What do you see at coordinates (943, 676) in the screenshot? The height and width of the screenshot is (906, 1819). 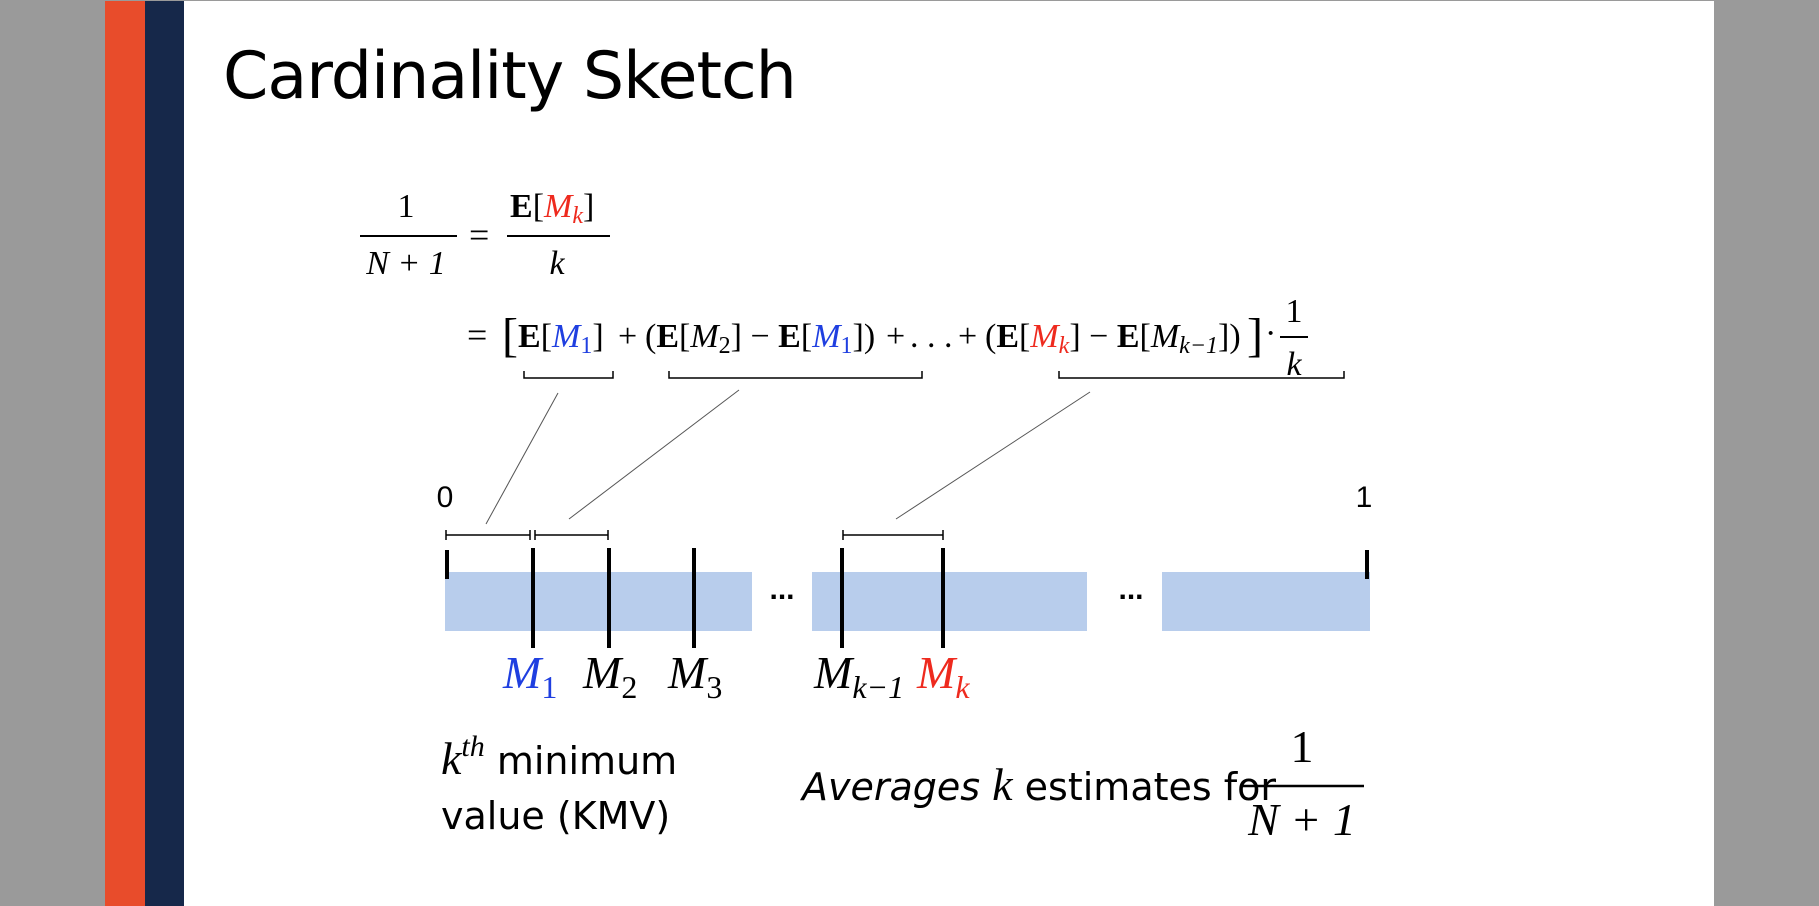 I see `point-label-Mk: Mk` at bounding box center [943, 676].